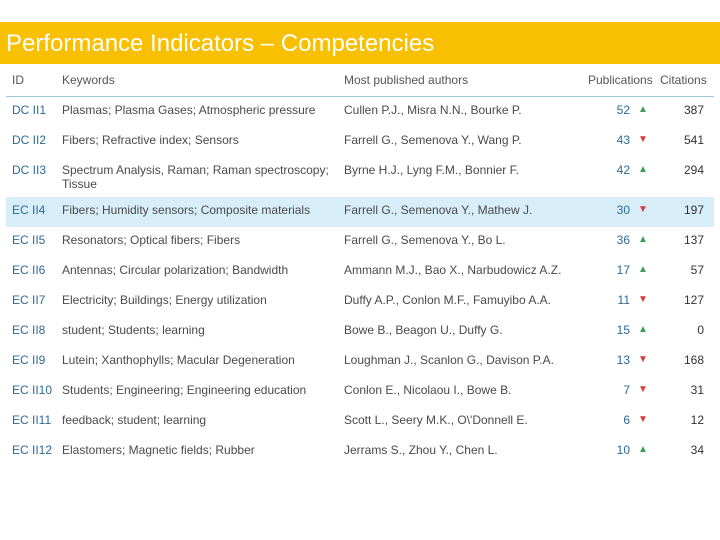 The width and height of the screenshot is (720, 540). I want to click on header-authors: Most published authors, so click(406, 80).